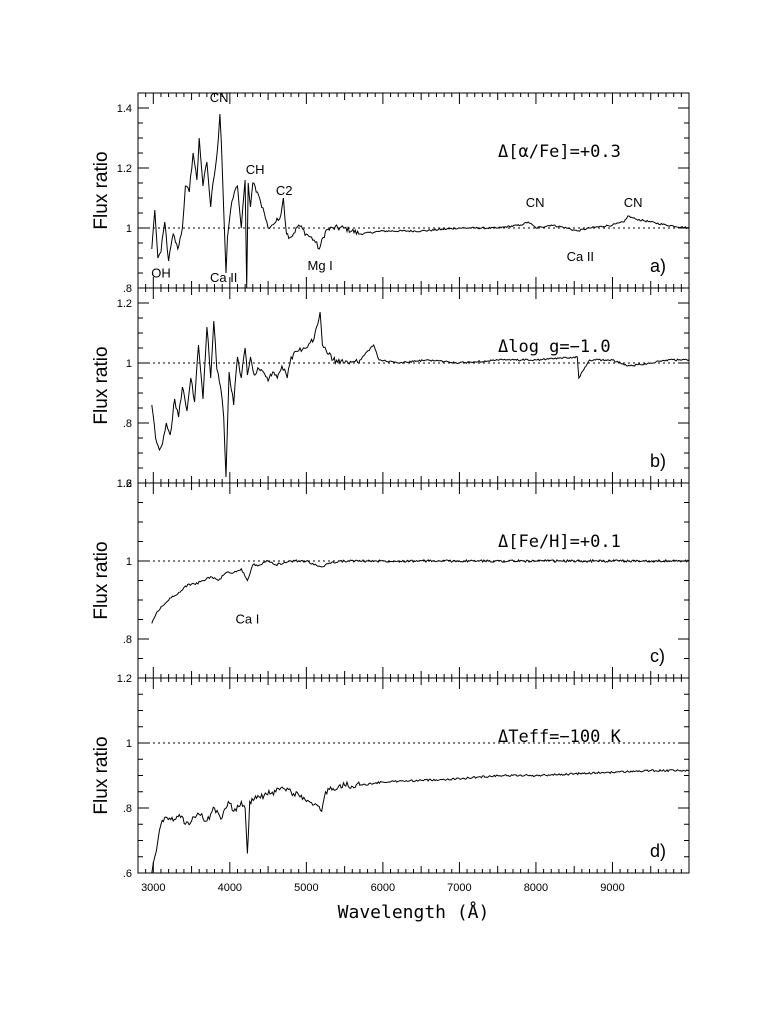  Describe the element at coordinates (319, 265) in the screenshot. I see `feature-label: Mg I` at that location.